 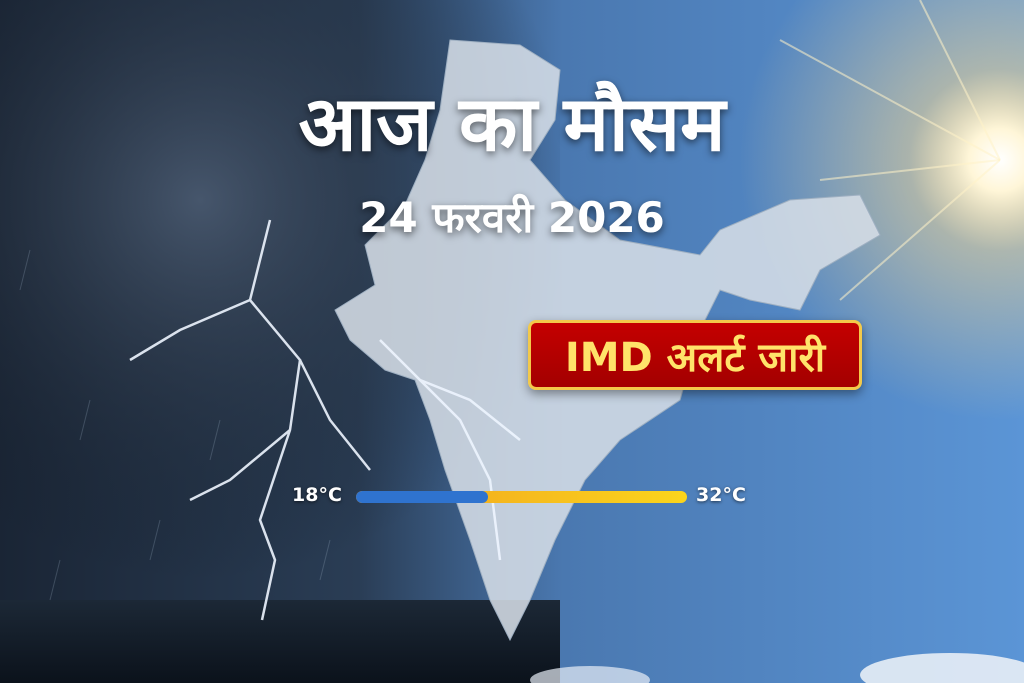 What do you see at coordinates (512, 217) in the screenshot?
I see `date-subtitle: 24 फरवरी 2026` at bounding box center [512, 217].